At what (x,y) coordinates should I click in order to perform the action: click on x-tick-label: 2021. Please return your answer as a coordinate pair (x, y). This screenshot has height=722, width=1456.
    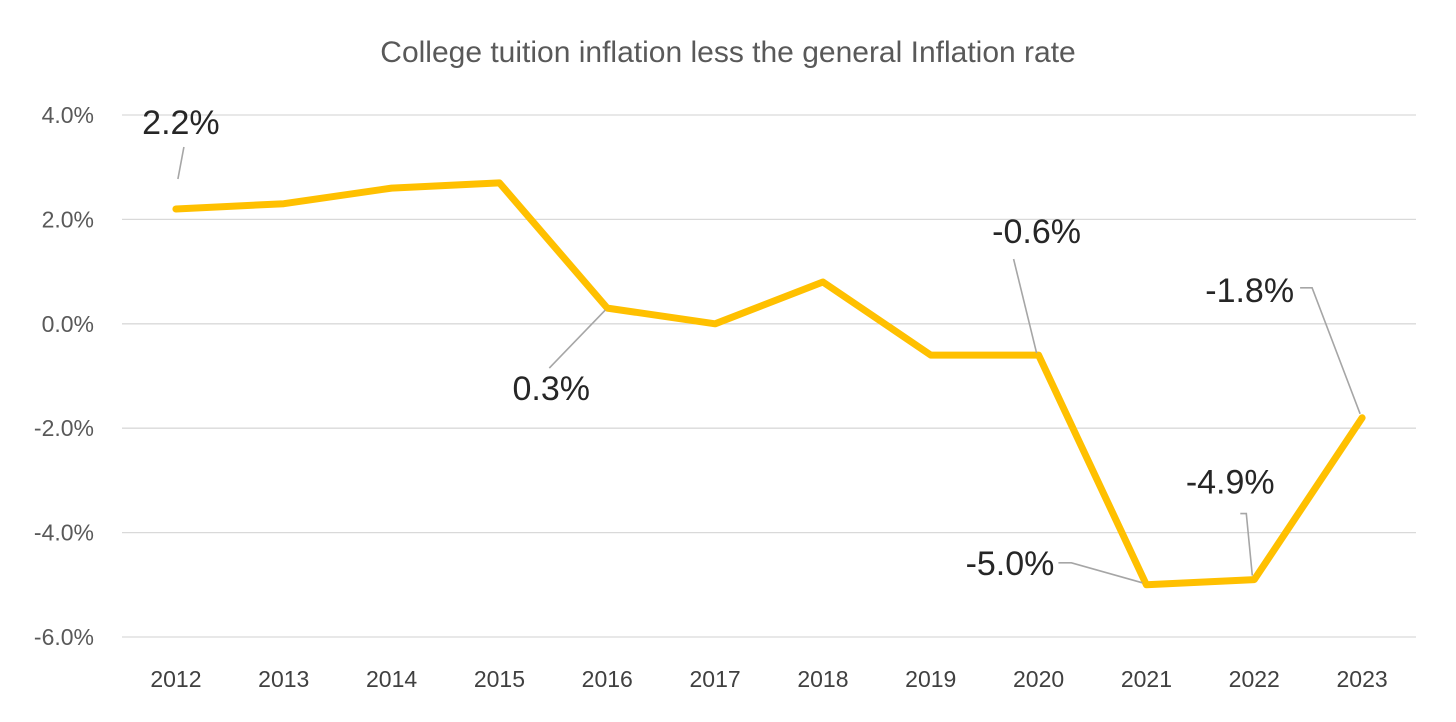
    Looking at the image, I should click on (1146, 679).